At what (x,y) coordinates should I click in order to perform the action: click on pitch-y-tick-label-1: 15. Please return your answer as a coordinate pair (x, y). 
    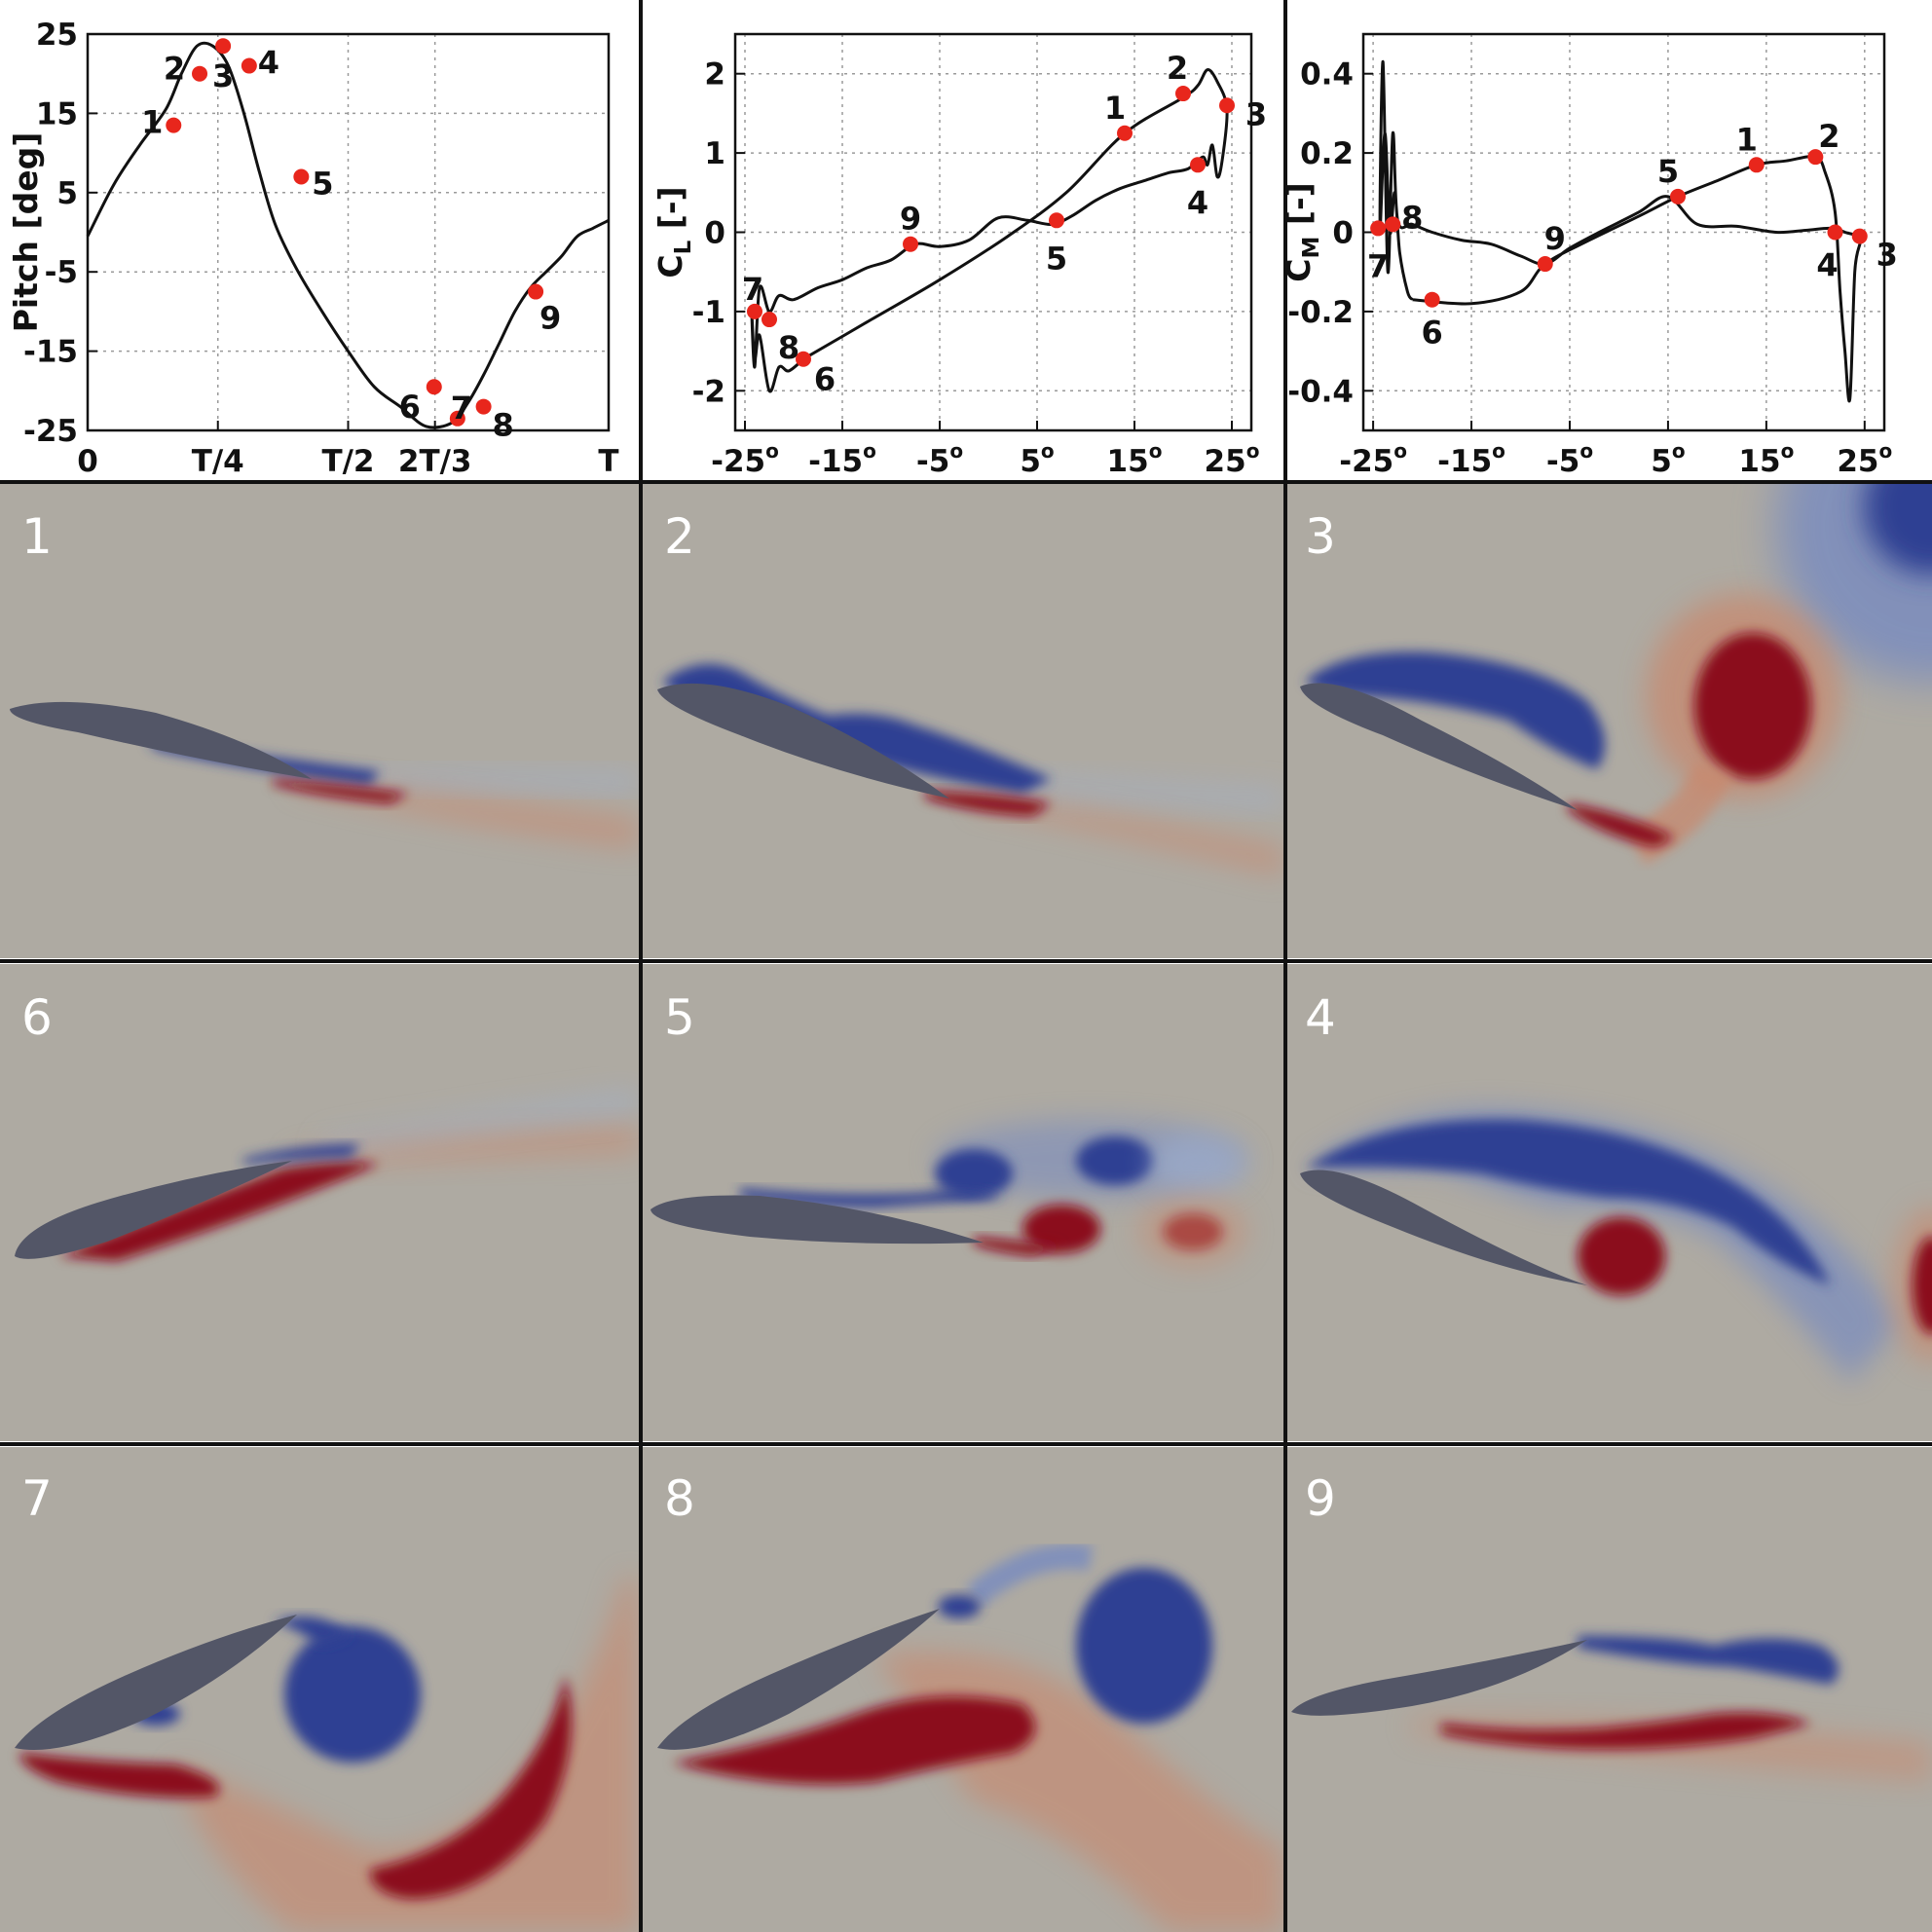
    Looking at the image, I should click on (57, 113).